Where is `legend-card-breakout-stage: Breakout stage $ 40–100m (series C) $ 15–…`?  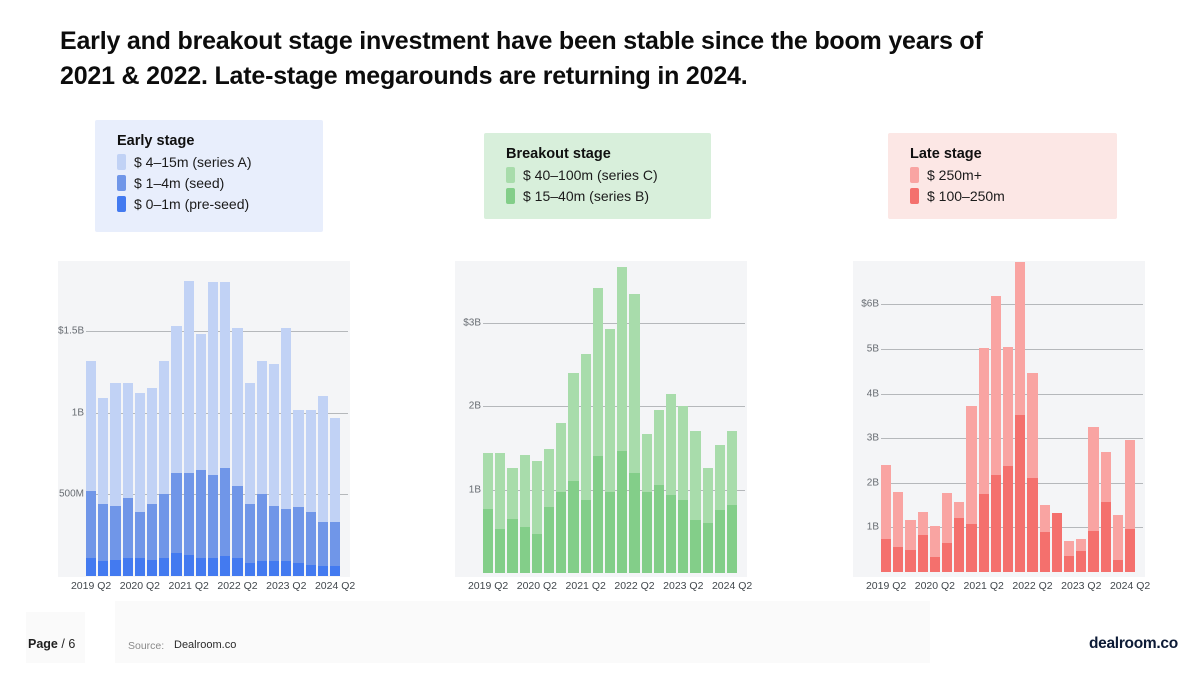
legend-card-breakout-stage: Breakout stage $ 40–100m (series C) $ 15–… is located at coordinates (597, 176).